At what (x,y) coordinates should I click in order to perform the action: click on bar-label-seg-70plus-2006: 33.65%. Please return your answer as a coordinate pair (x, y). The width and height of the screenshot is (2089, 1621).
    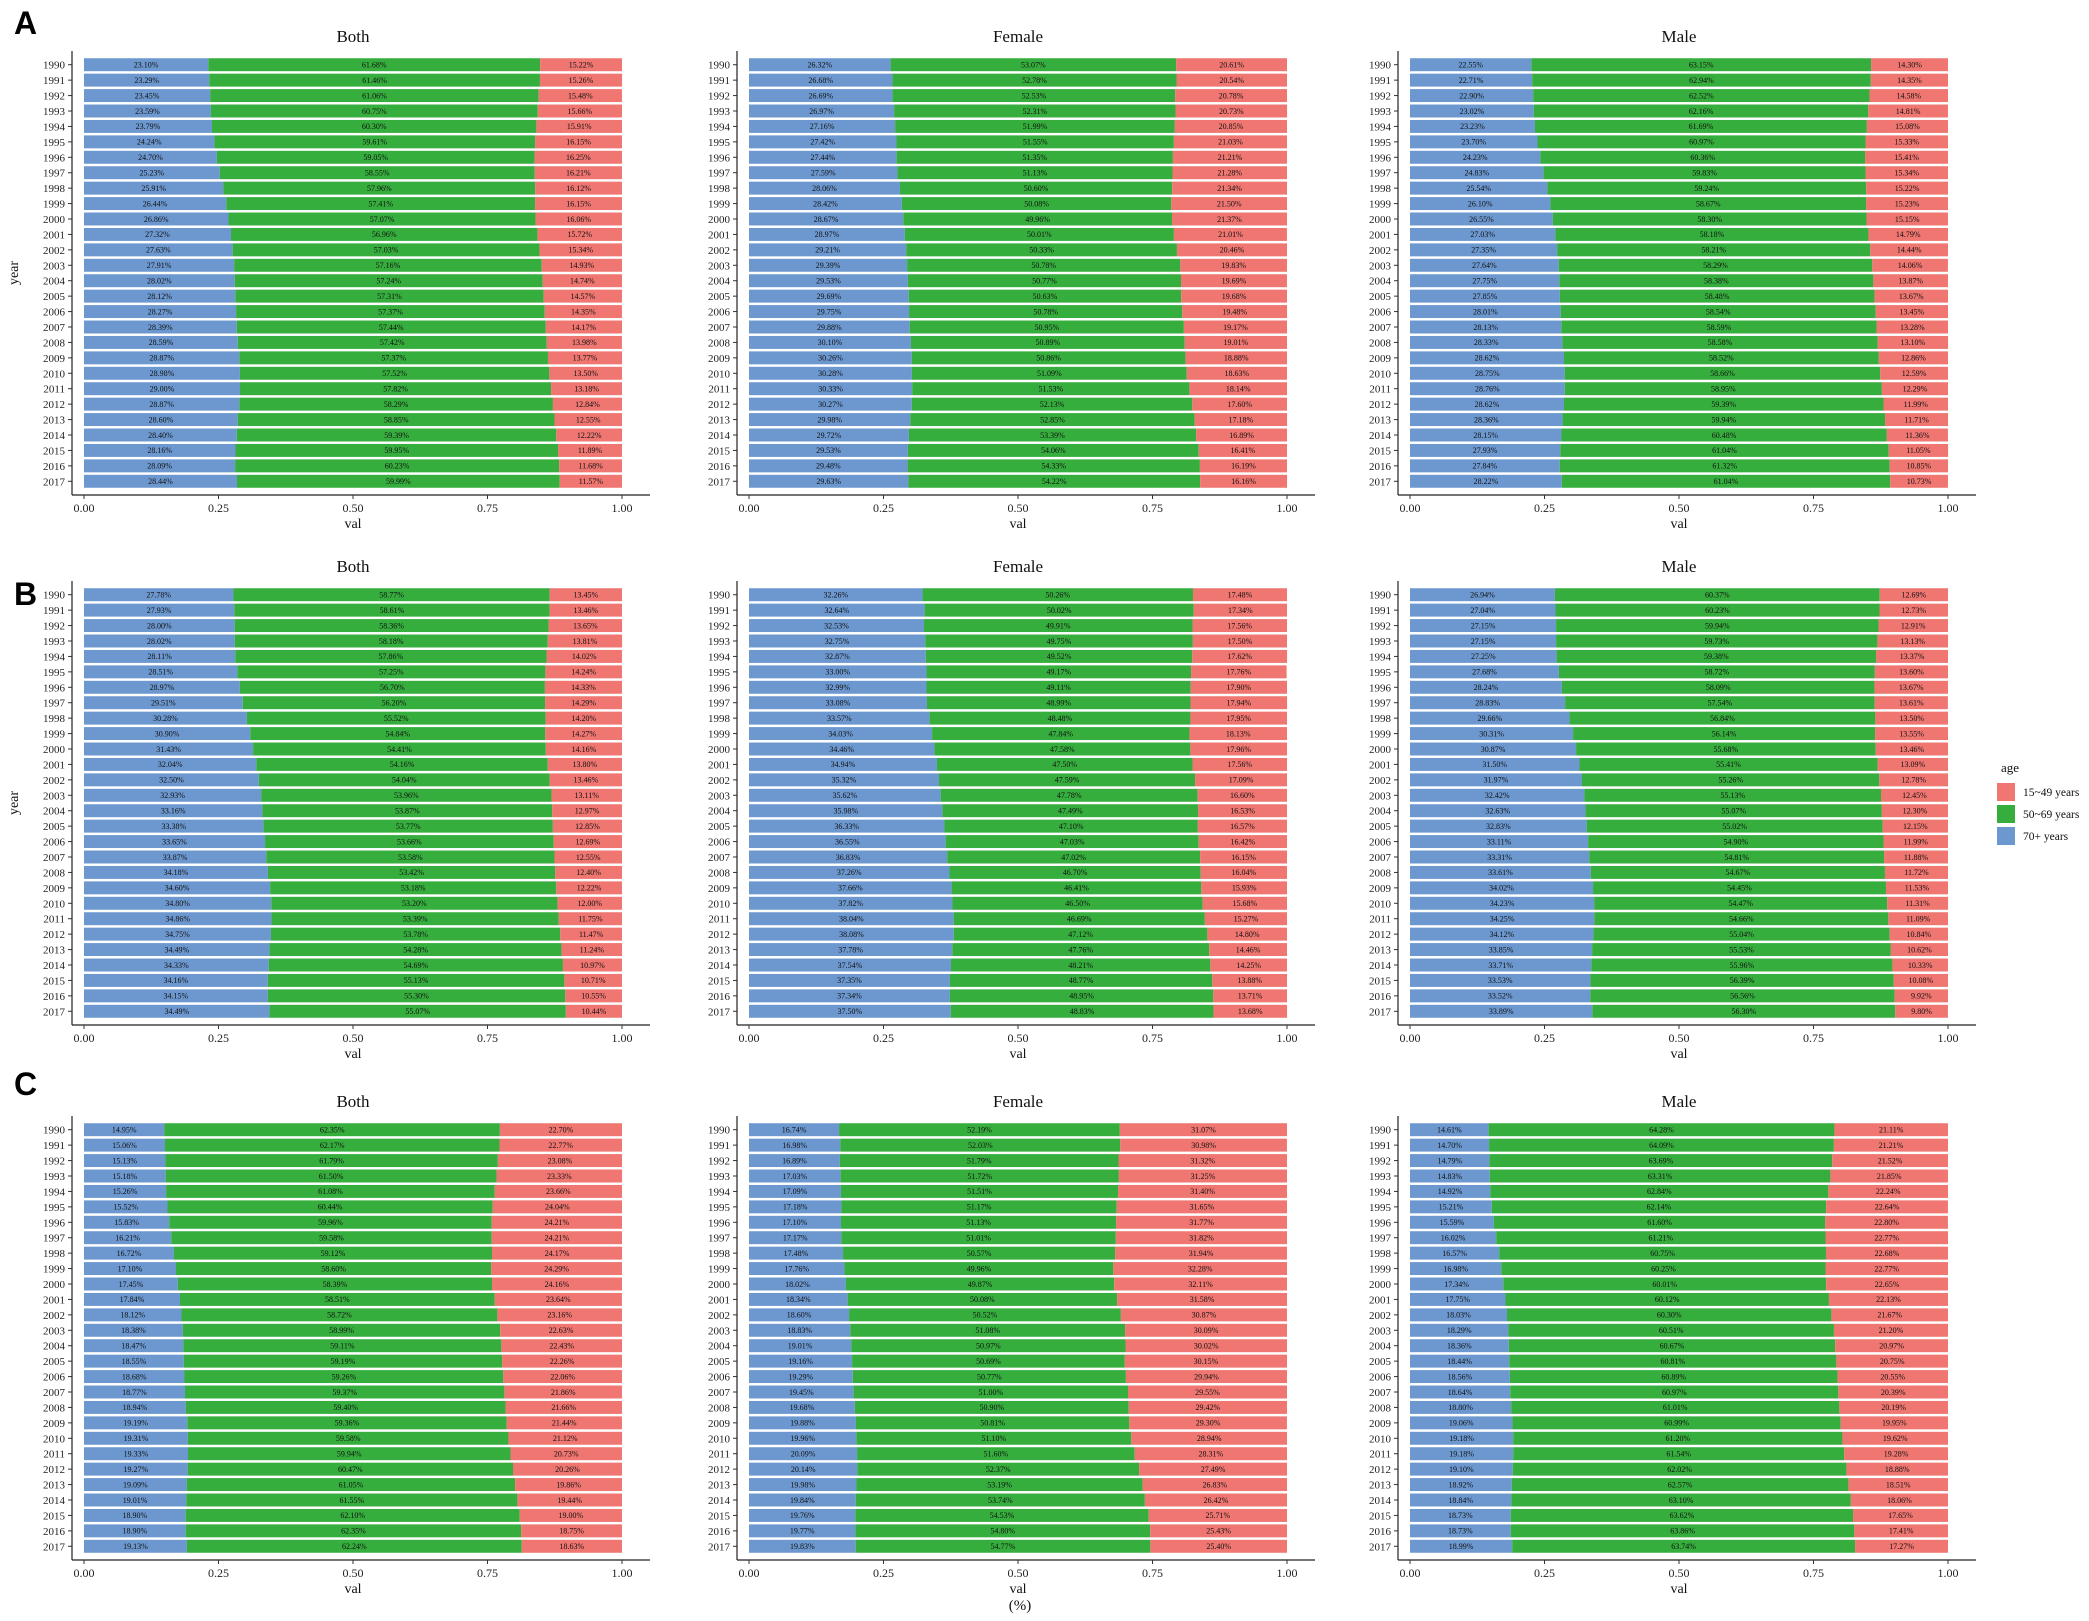
    Looking at the image, I should click on (174, 841).